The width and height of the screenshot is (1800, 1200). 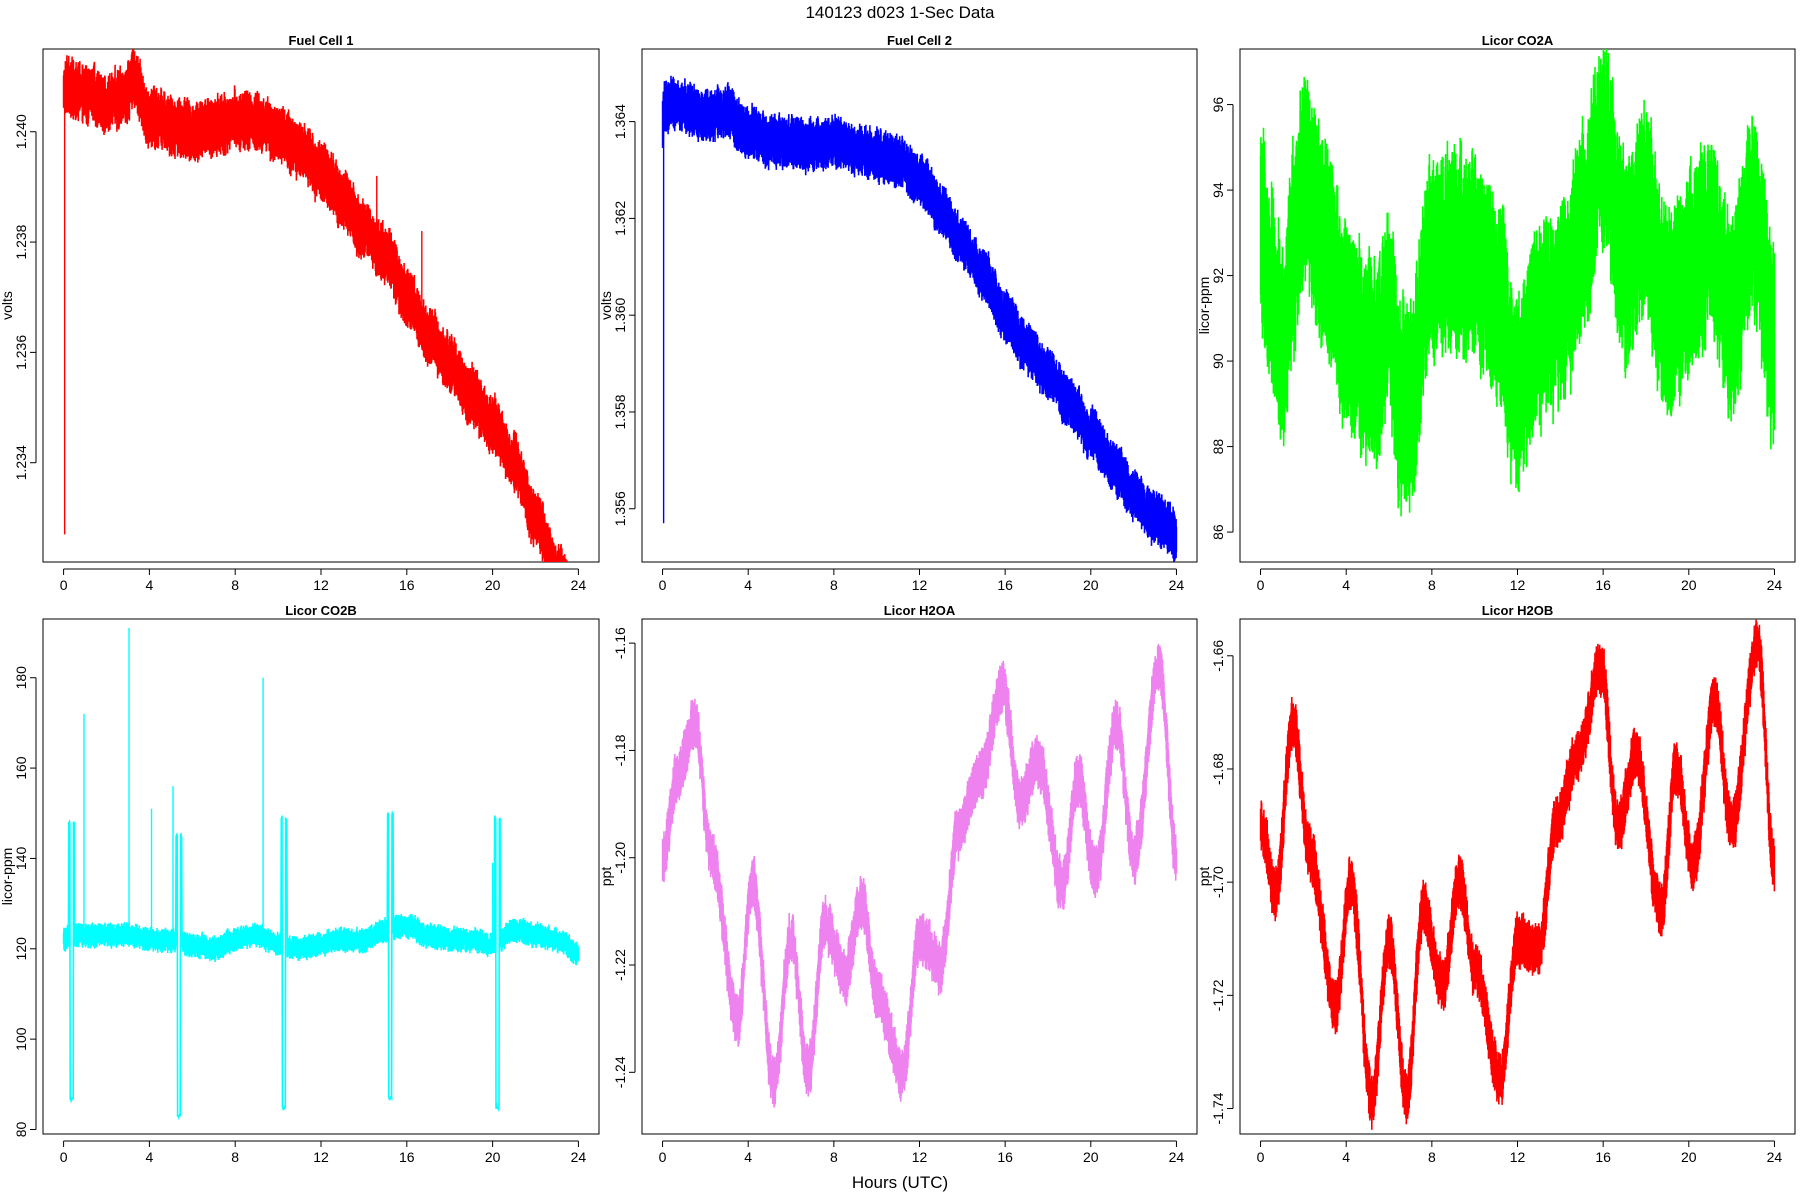 I want to click on panel-2-x-tick-label: 0, so click(x=663, y=585).